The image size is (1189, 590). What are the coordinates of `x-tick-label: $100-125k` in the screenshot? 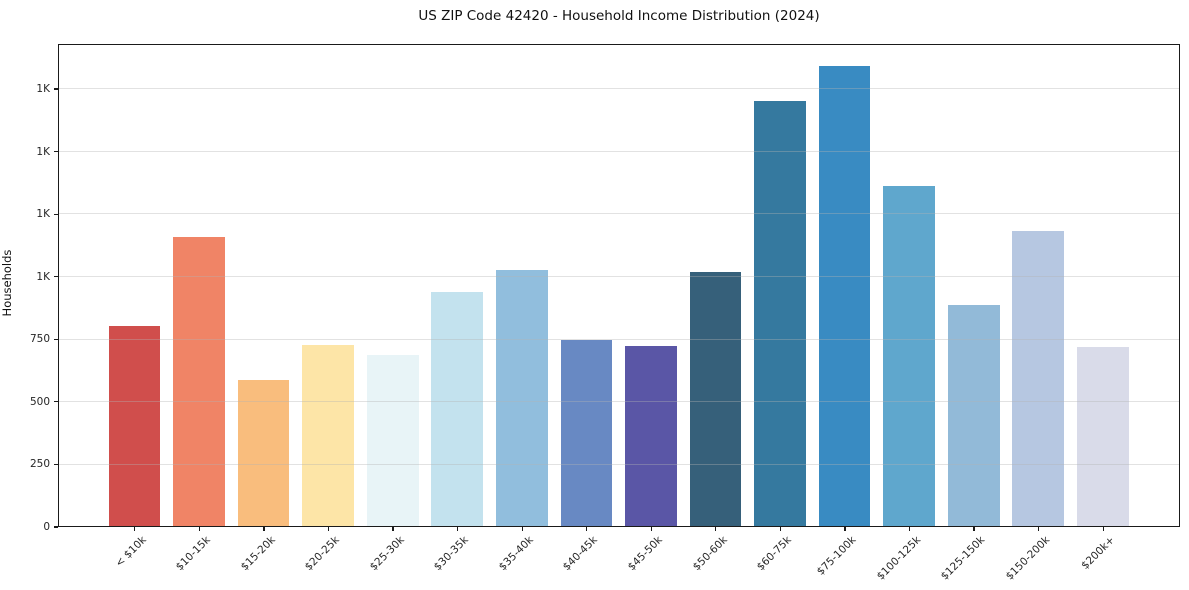 It's located at (898, 558).